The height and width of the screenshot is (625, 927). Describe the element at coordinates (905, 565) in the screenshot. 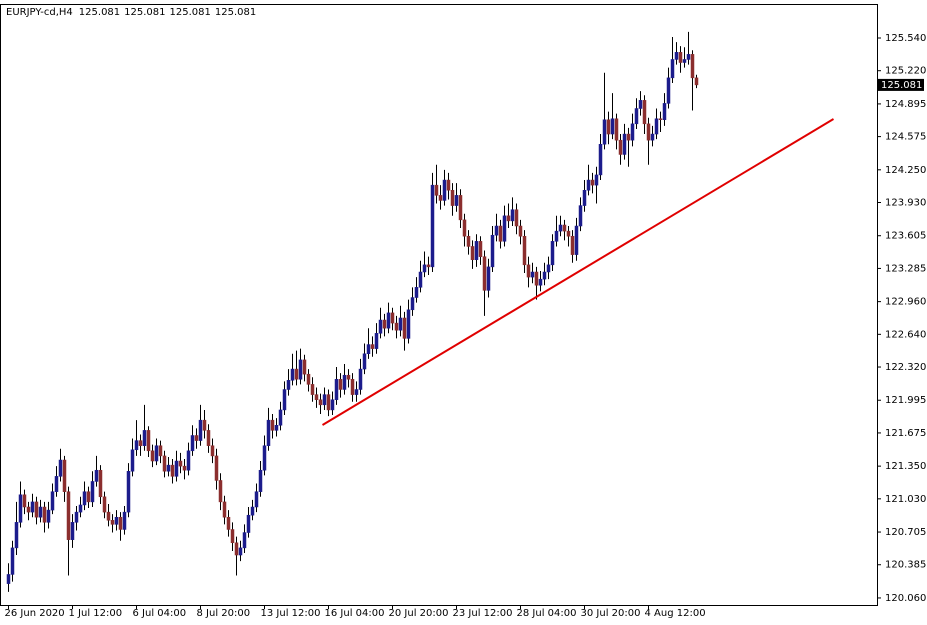

I see `y-tick-label: 120.385` at that location.